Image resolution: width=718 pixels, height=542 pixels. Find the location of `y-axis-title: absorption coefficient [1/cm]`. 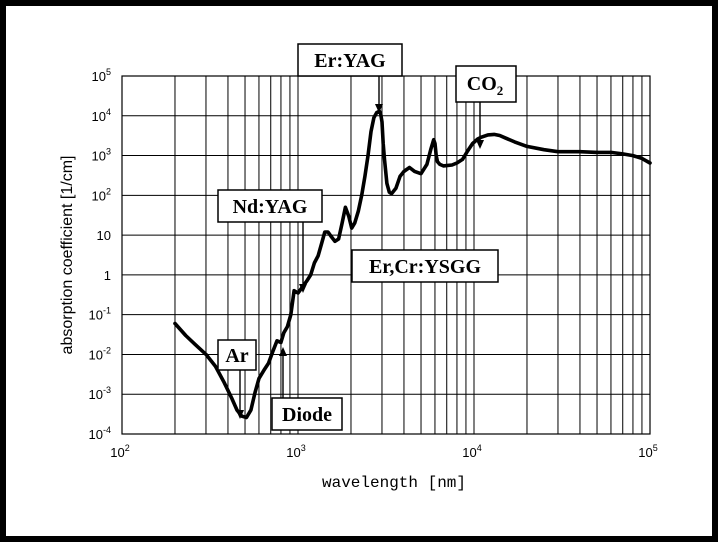

y-axis-title: absorption coefficient [1/cm] is located at coordinates (67, 255).